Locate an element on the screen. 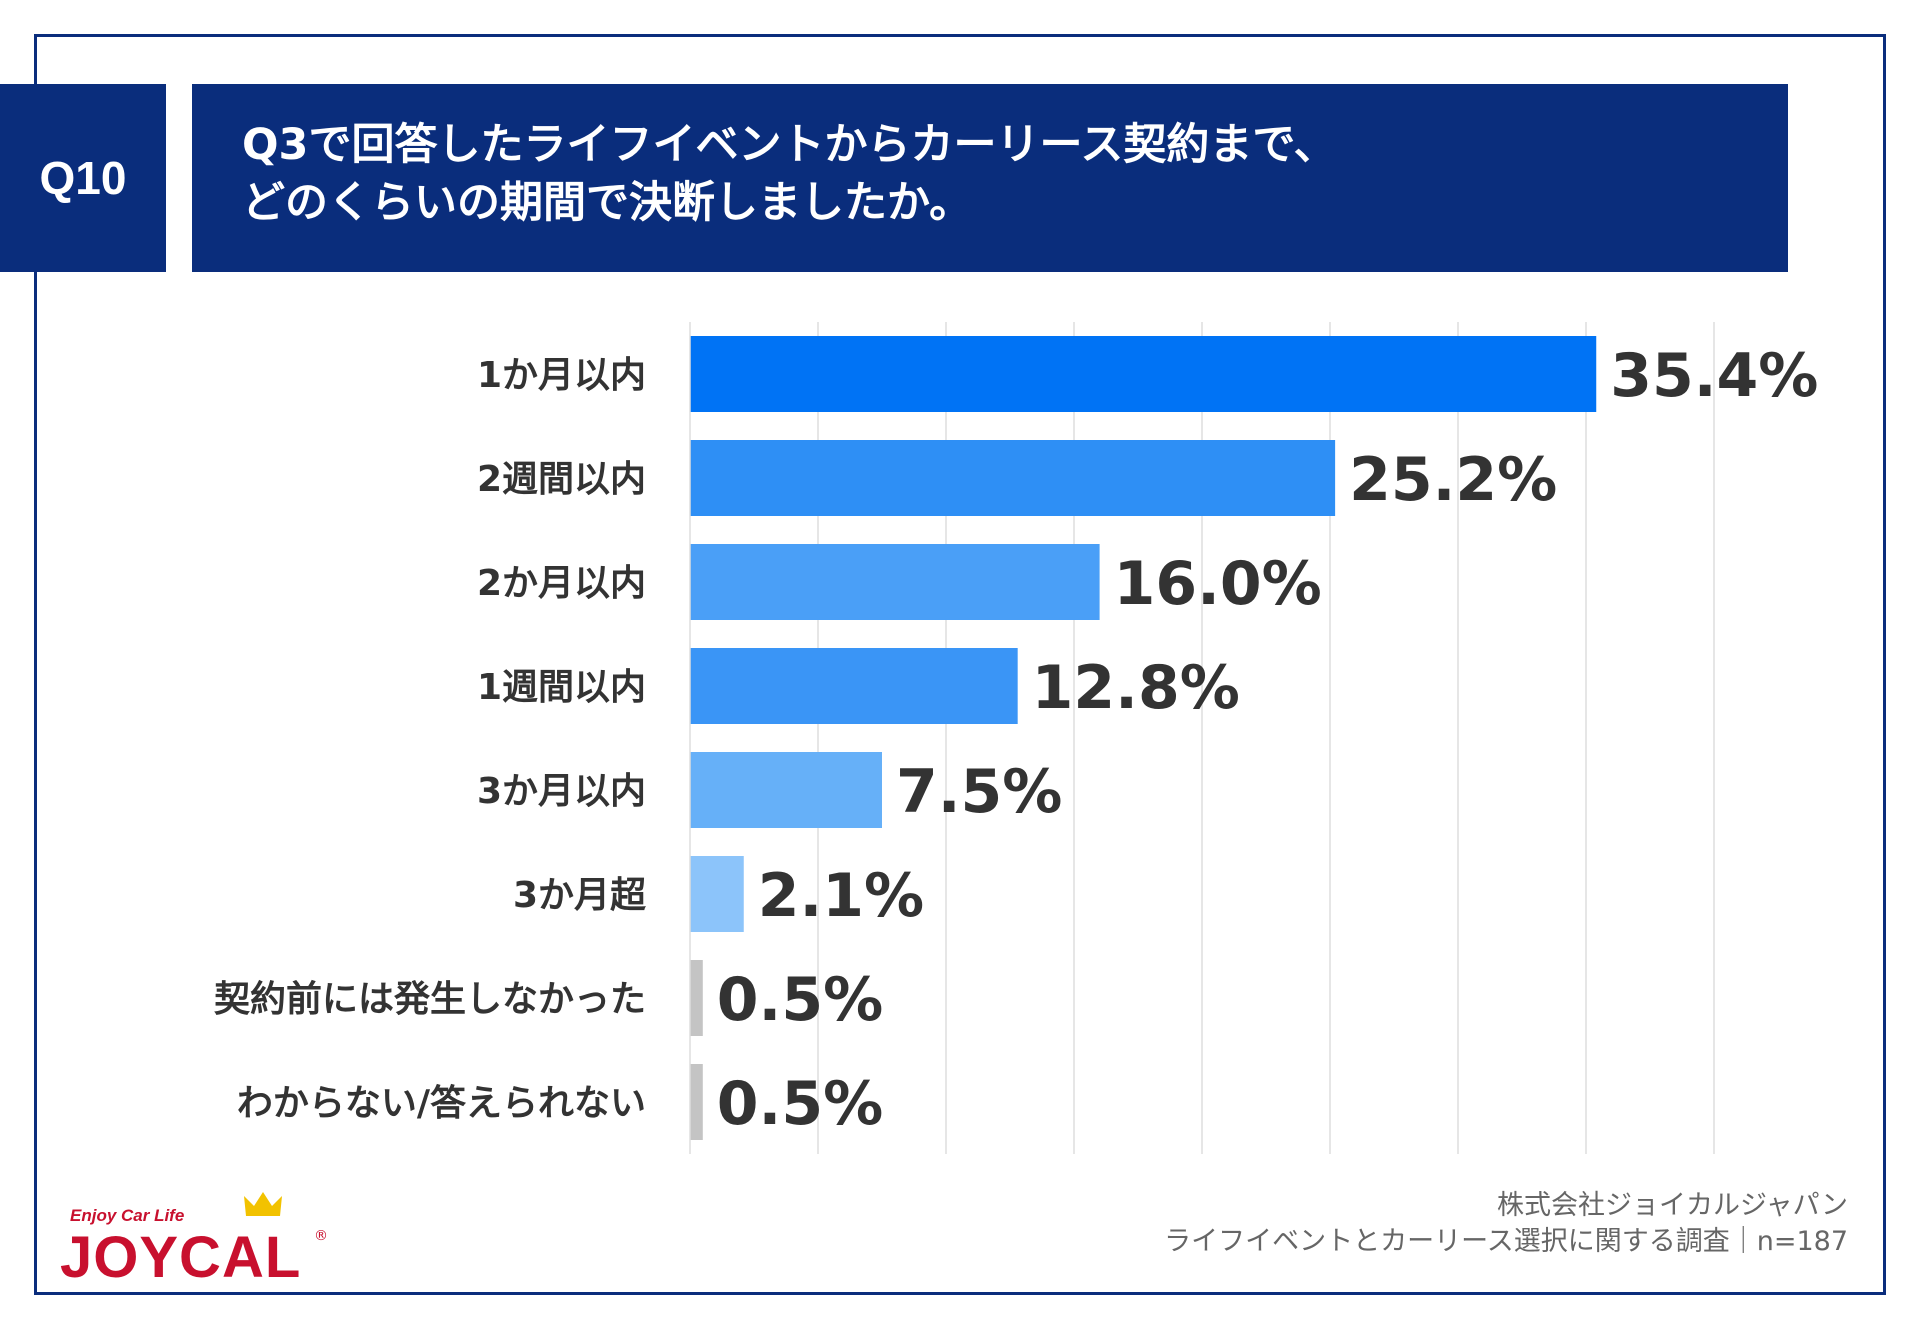 The height and width of the screenshot is (1329, 1920). logo-registered-mark: ® is located at coordinates (321, 1236).